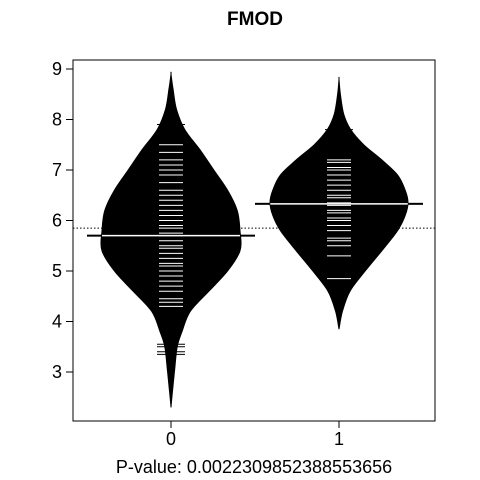  Describe the element at coordinates (57, 221) in the screenshot. I see `y-tick-label-6: 6` at that location.